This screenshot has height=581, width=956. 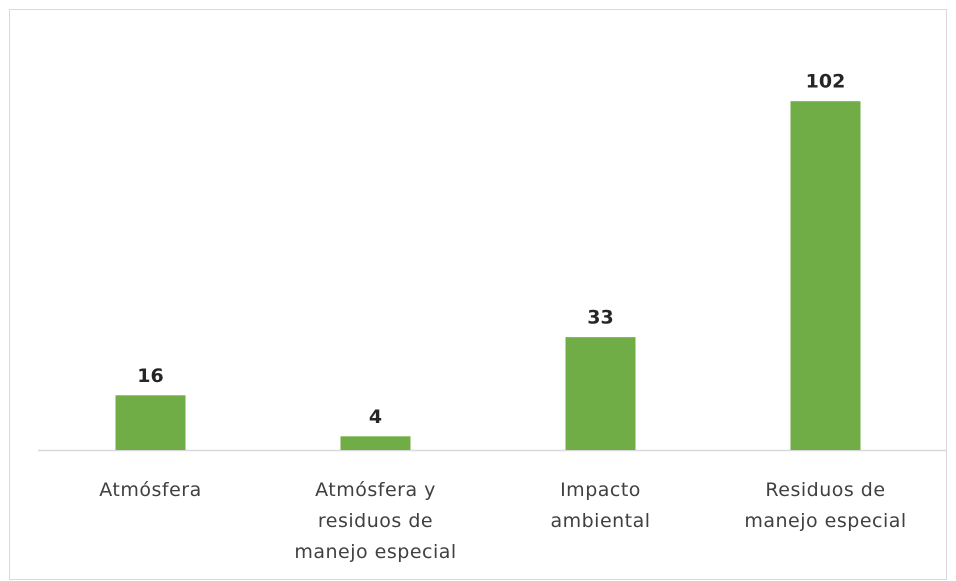 I want to click on value-label: 4, so click(x=375, y=417).